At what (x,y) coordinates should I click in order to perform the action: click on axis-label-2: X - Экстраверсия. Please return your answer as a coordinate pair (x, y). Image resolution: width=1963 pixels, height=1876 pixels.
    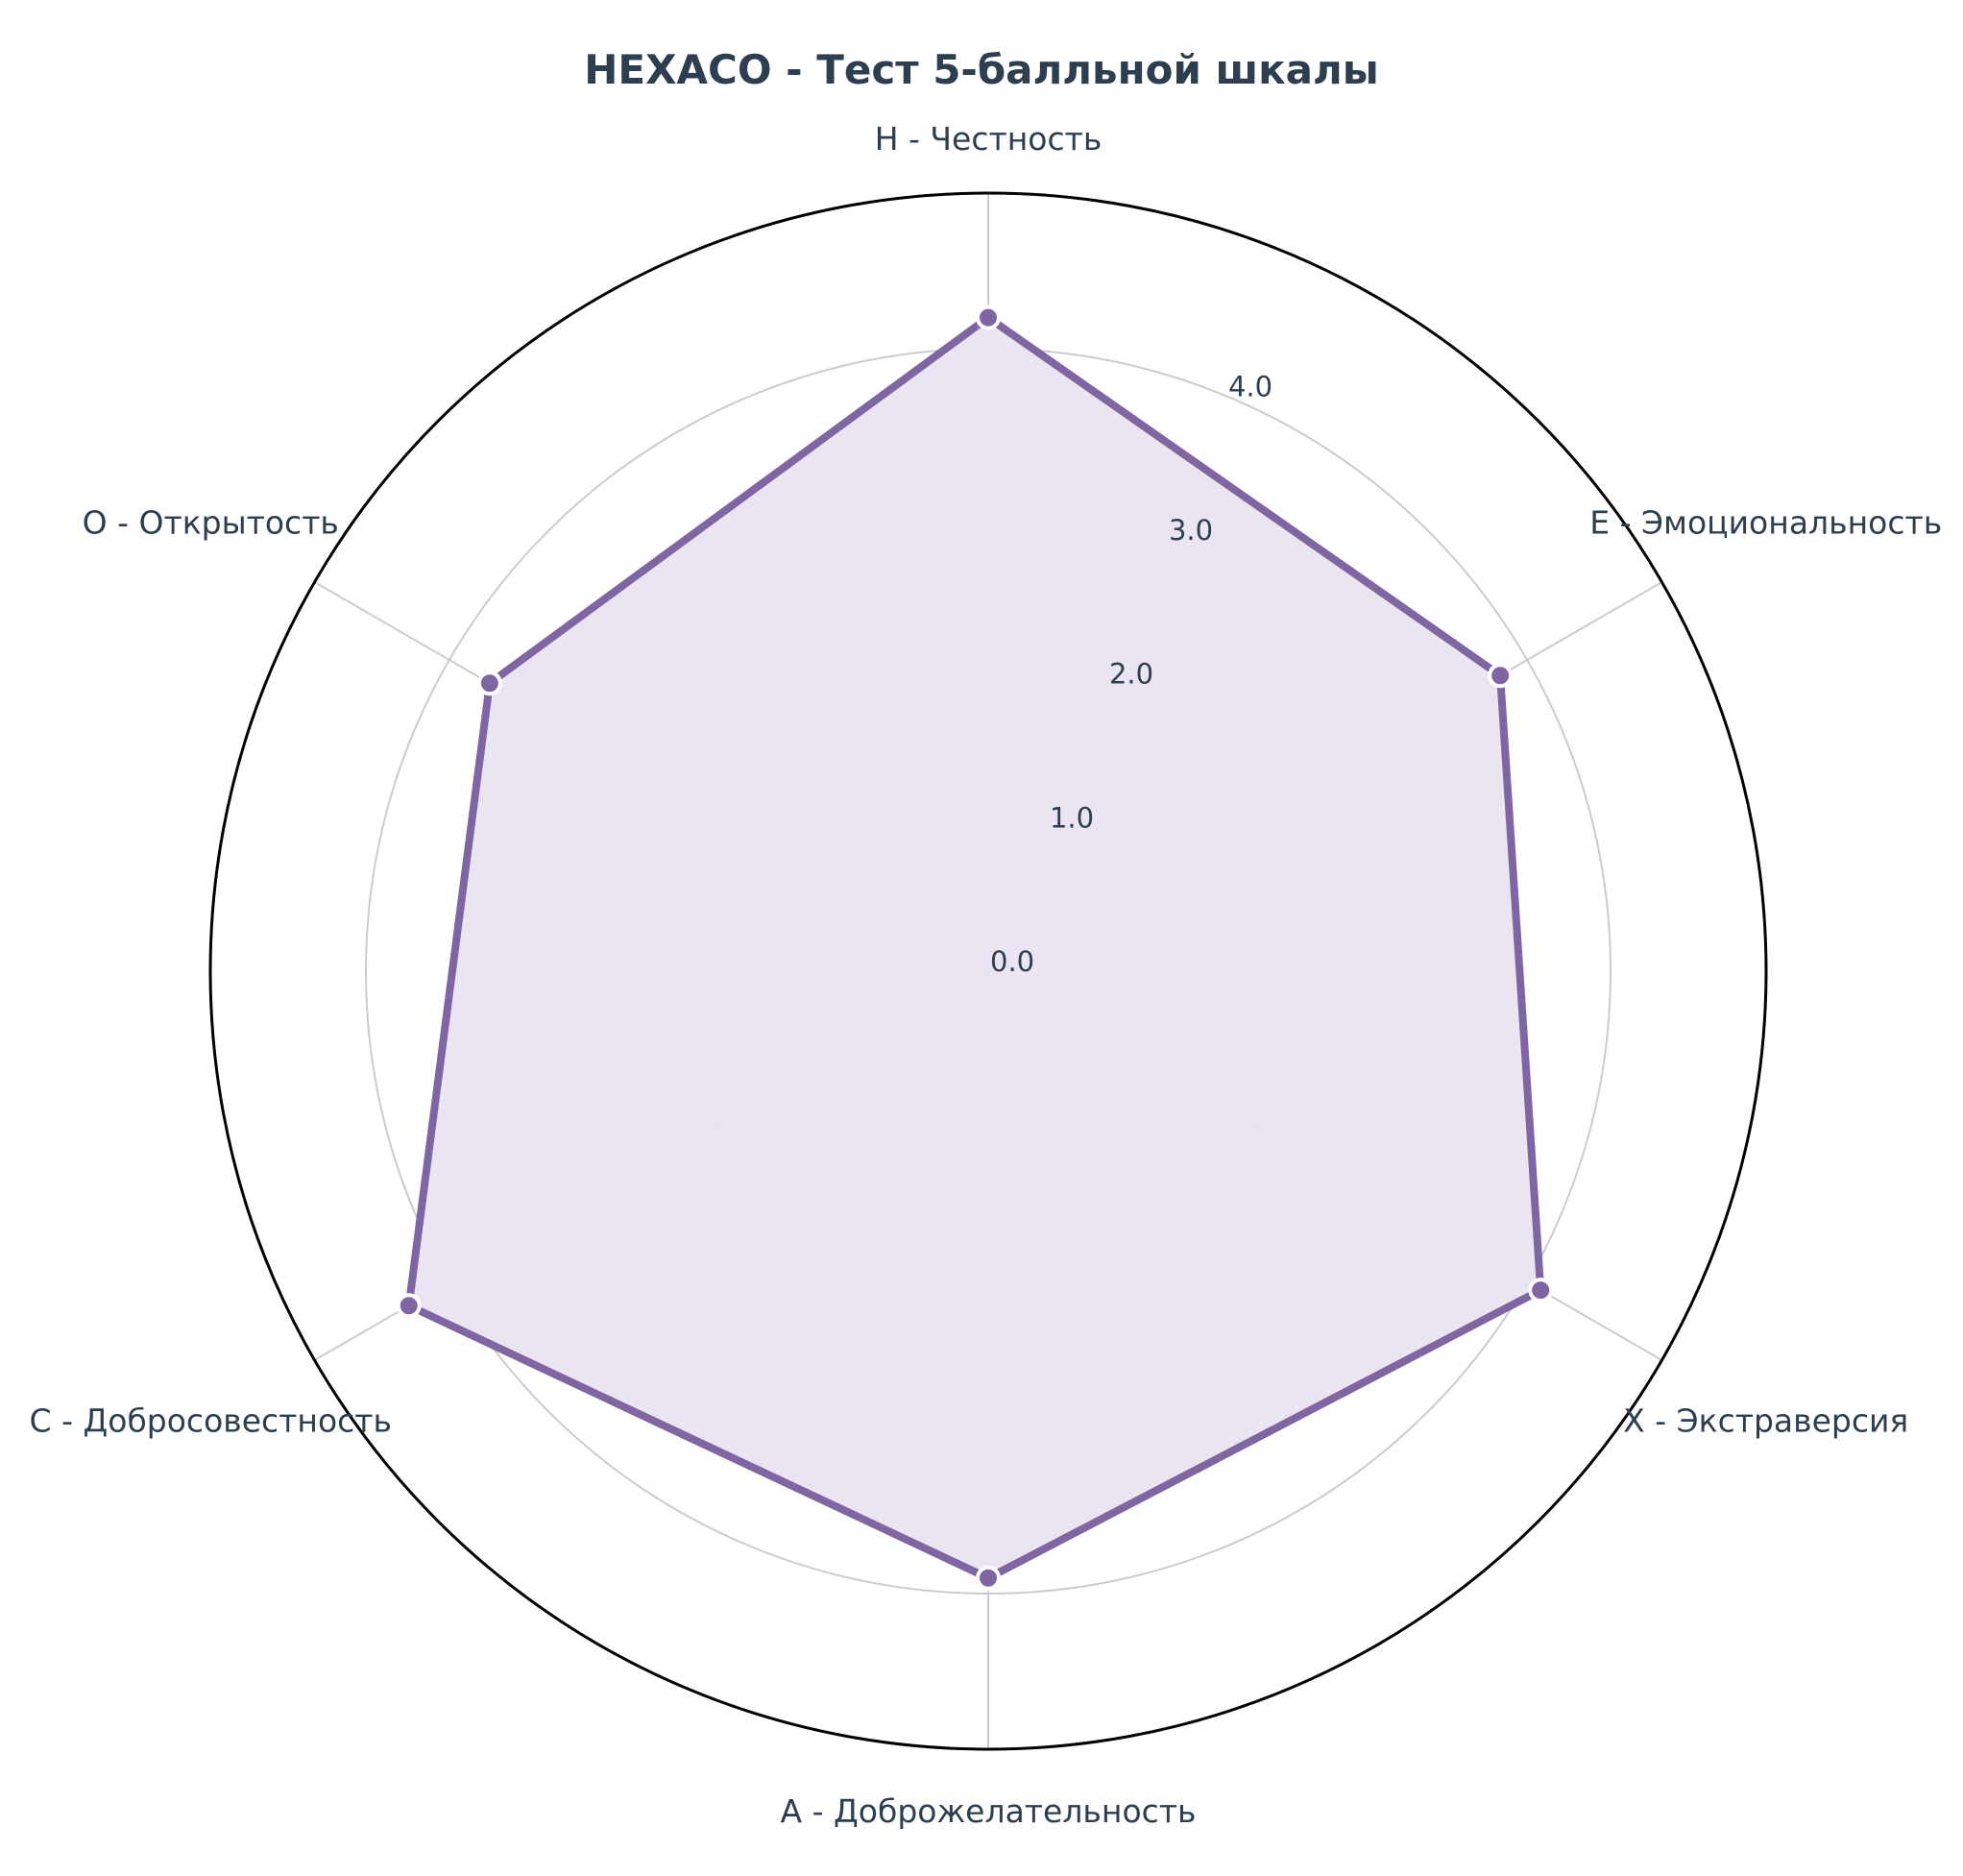
    Looking at the image, I should click on (1765, 1421).